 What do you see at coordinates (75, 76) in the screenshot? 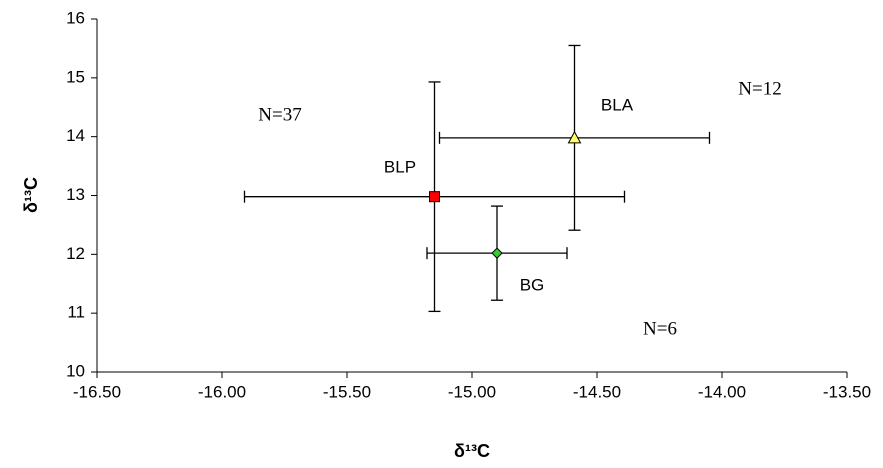
I see `y-tick-label: 15` at bounding box center [75, 76].